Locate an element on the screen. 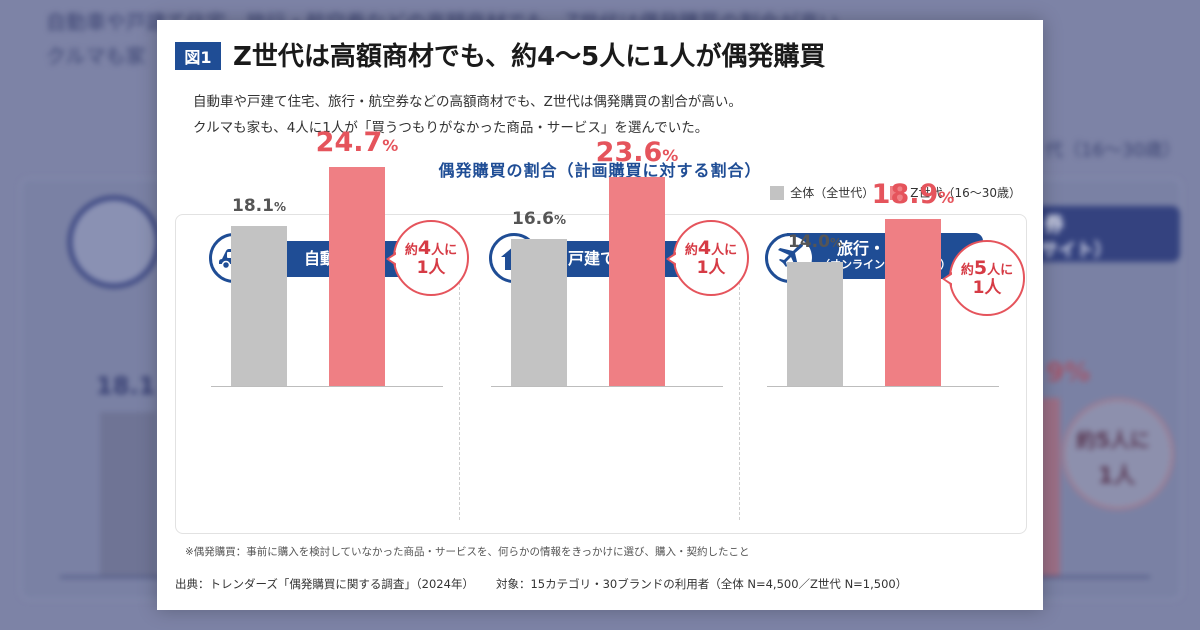 The height and width of the screenshot is (630, 1200). value-label-genz: 24.7% is located at coordinates (357, 143).